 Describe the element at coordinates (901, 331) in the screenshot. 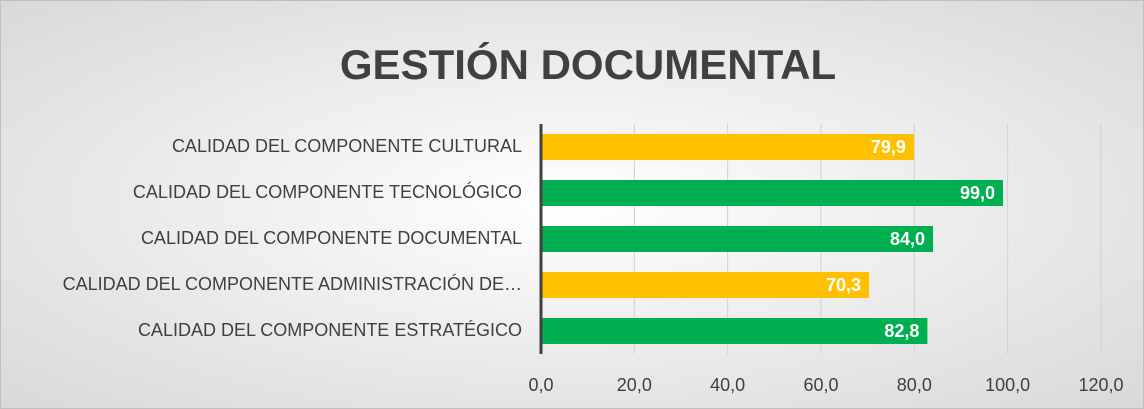

I see `data-label: 82,8` at that location.